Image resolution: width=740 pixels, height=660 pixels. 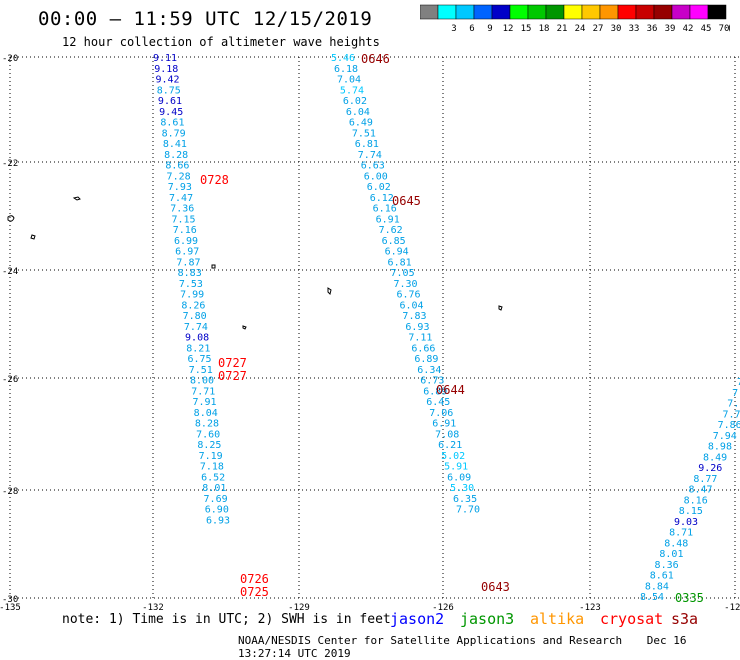 I want to click on wave-height-value: 5.91, so click(x=456, y=467).